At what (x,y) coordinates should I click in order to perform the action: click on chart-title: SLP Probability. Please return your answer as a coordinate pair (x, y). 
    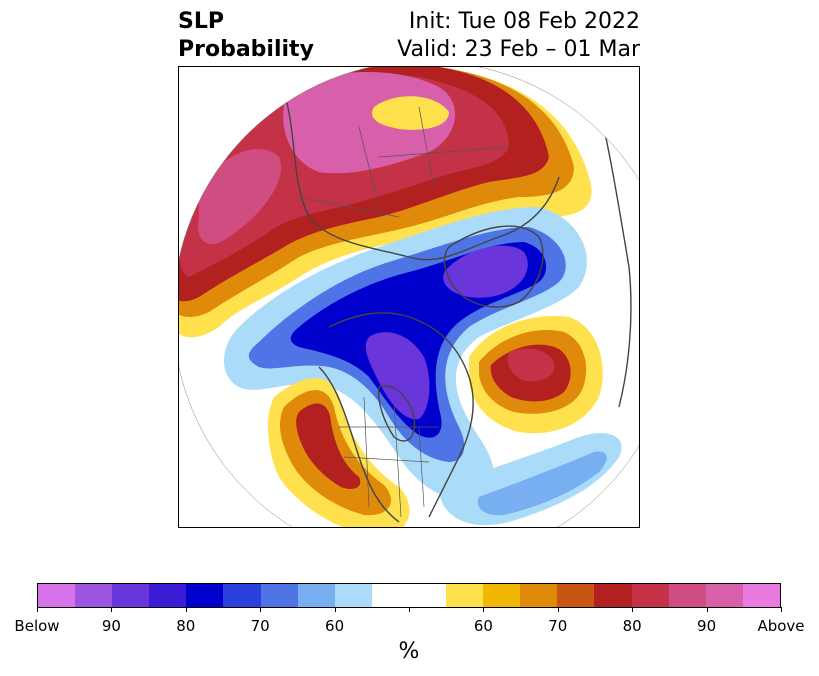
    Looking at the image, I should click on (246, 36).